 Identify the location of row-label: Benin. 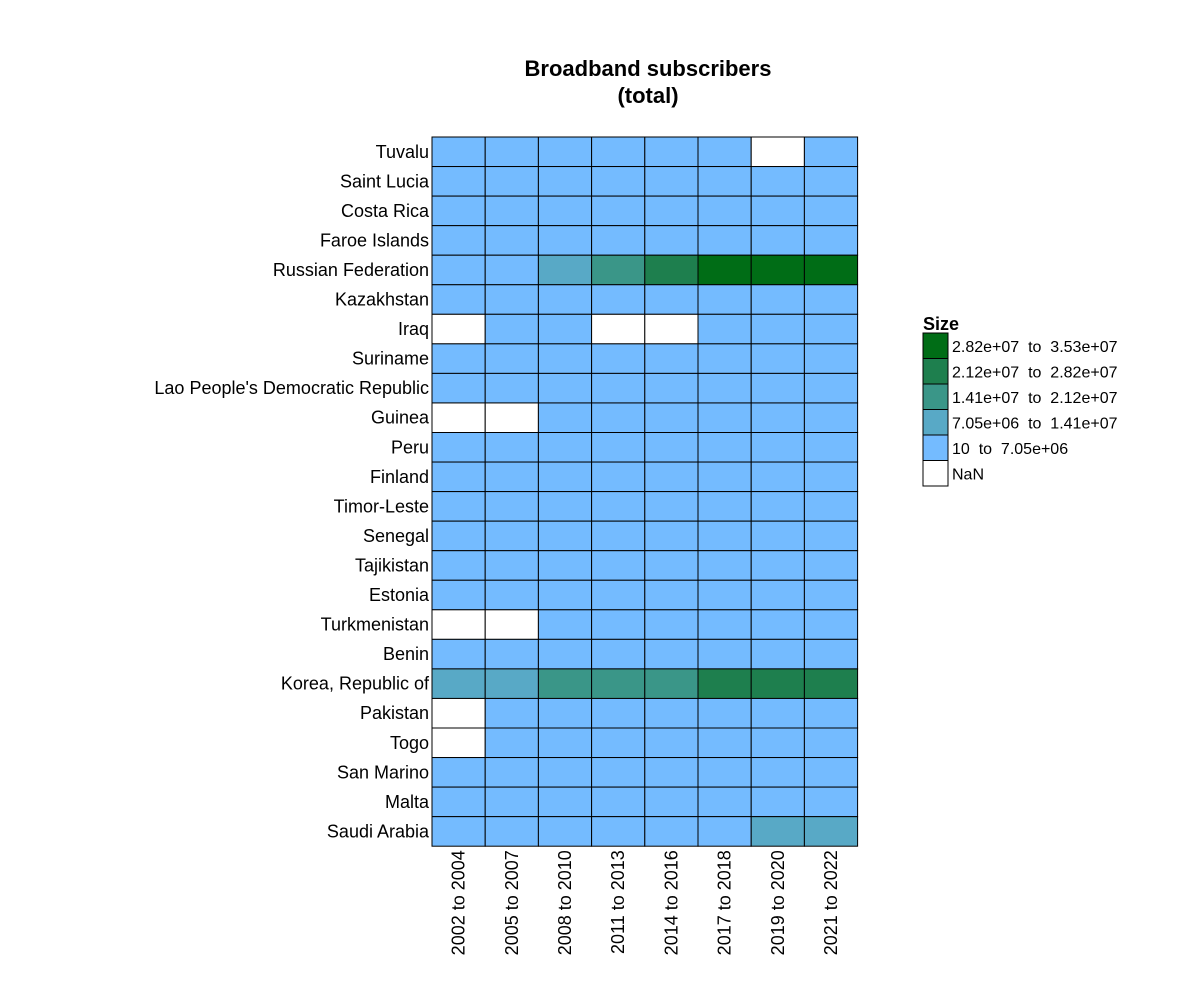
(406, 654).